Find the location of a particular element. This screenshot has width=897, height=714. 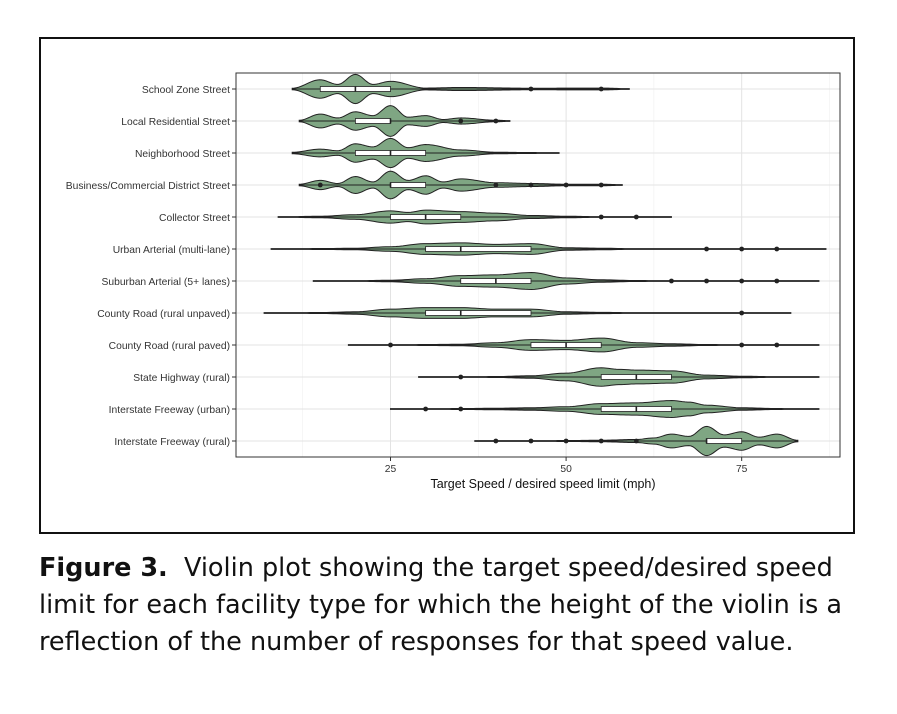

y-tick-label: Interstate Freeway (rural) is located at coordinates (172, 442).